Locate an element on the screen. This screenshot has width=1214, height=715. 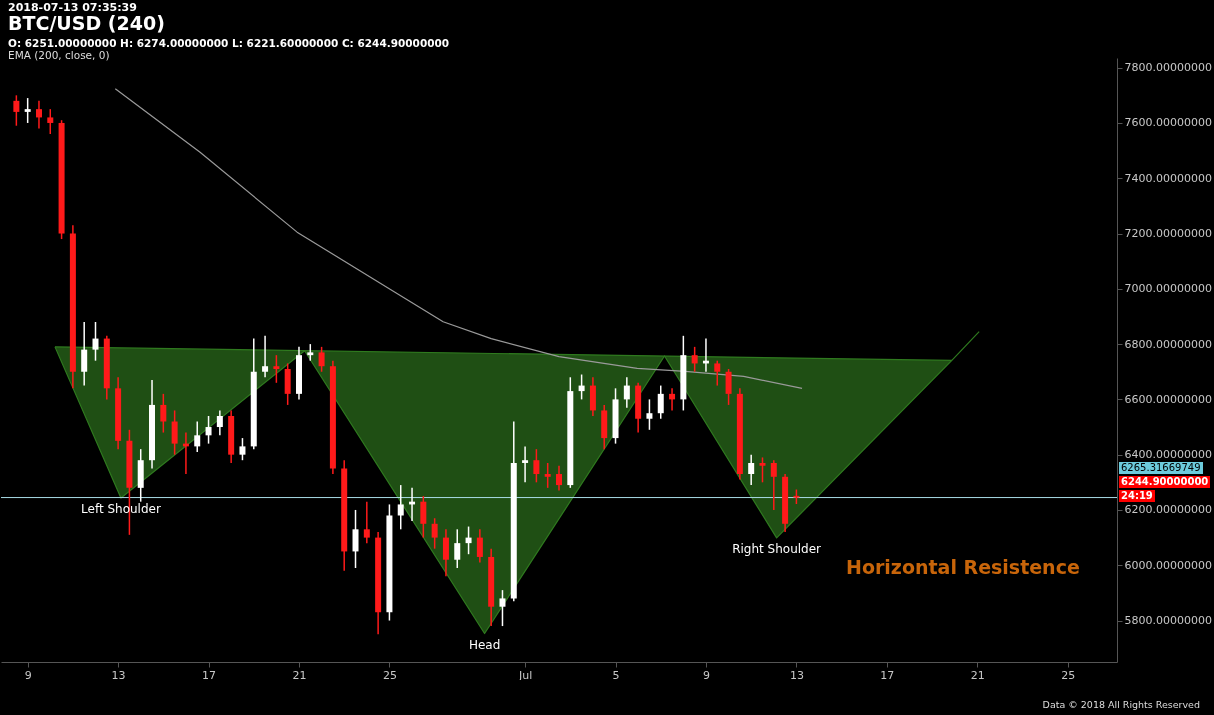
y-tick-label: 6600.00000000 is located at coordinates (1168, 399).